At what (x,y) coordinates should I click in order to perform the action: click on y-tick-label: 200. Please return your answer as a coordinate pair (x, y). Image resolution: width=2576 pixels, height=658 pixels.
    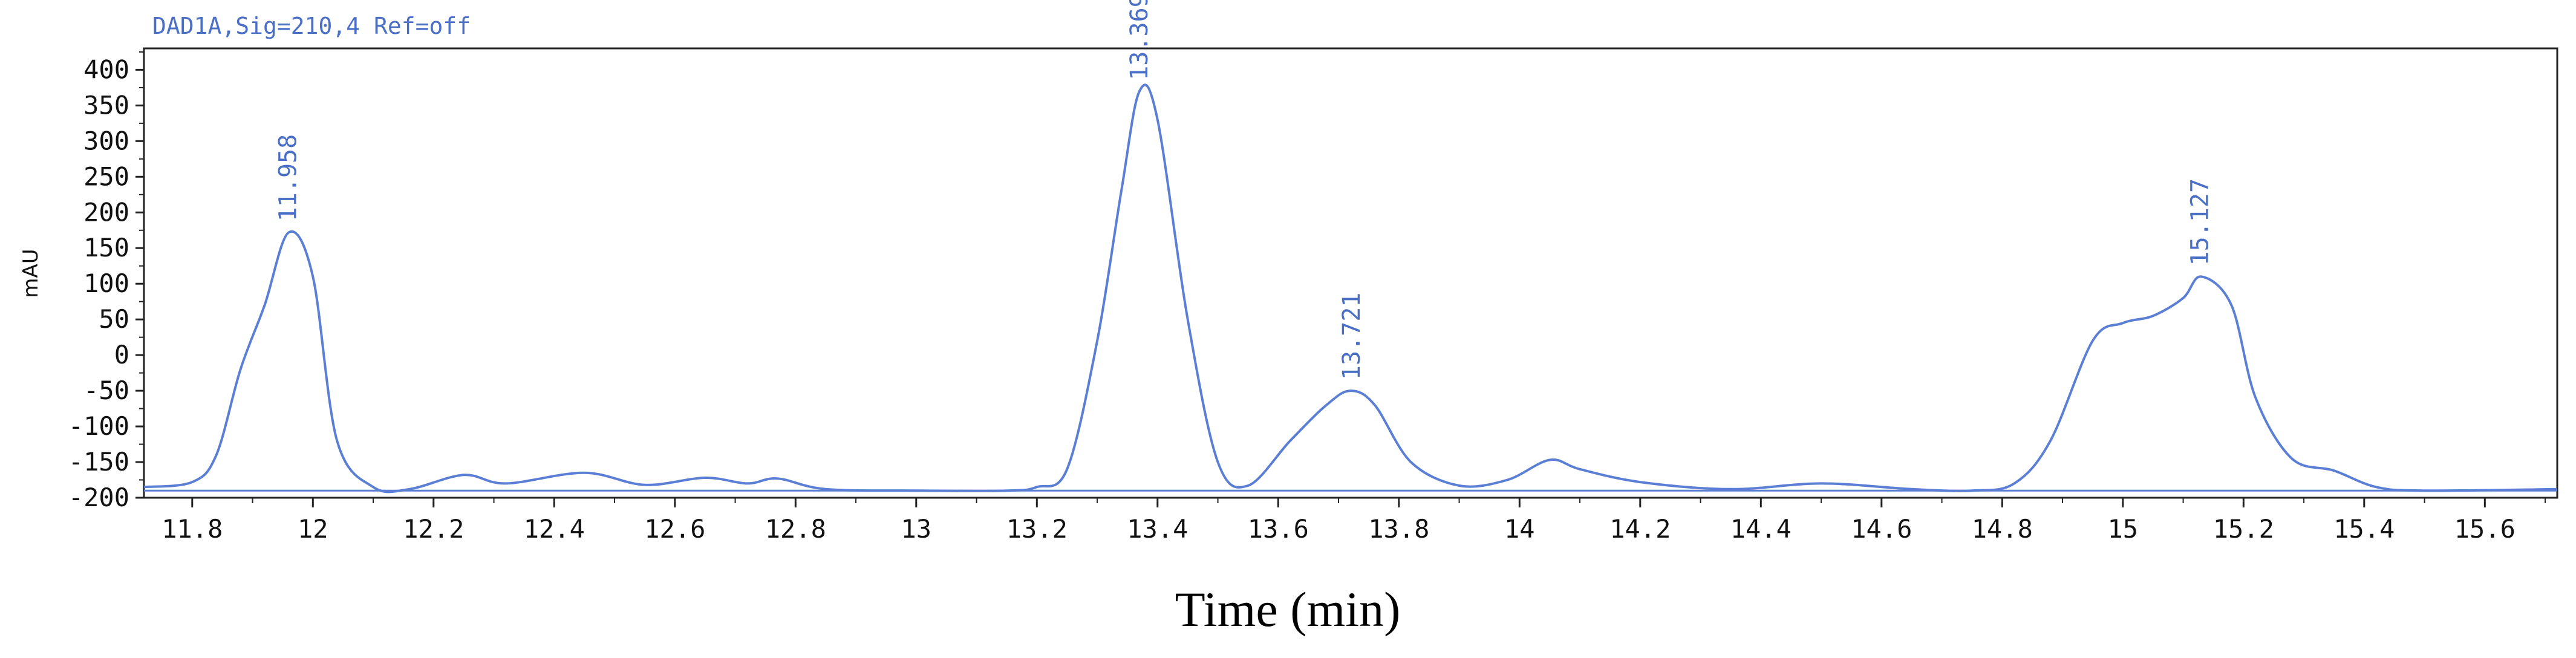
    Looking at the image, I should click on (106, 212).